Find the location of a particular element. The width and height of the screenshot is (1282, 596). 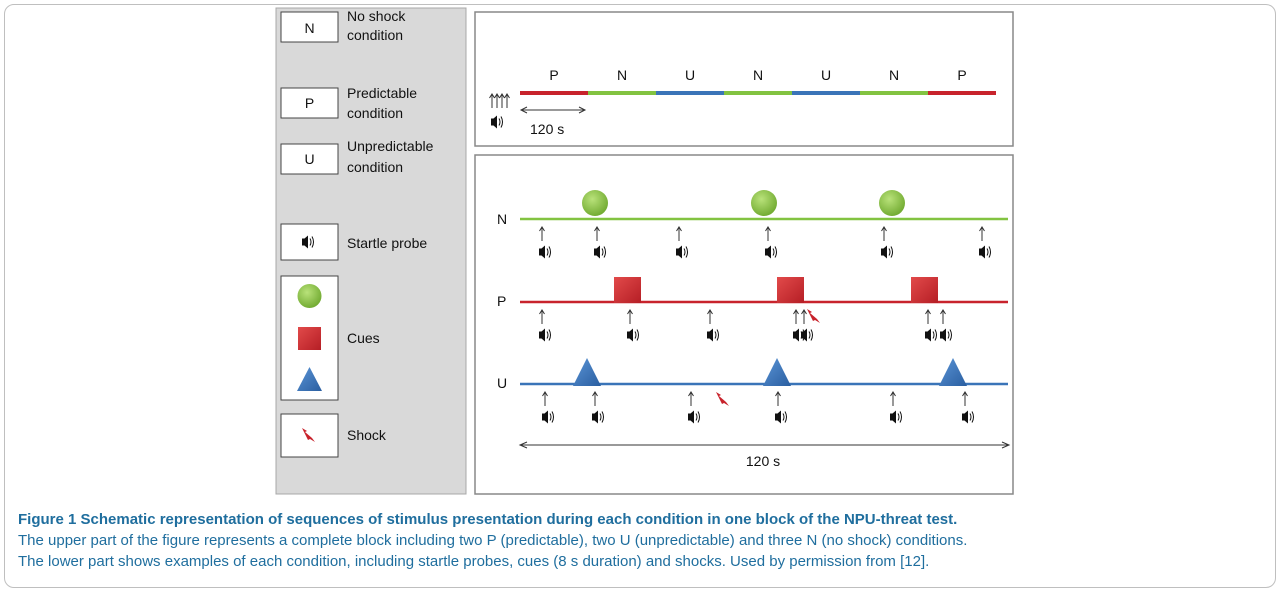

row-label-u: U is located at coordinates (502, 383).